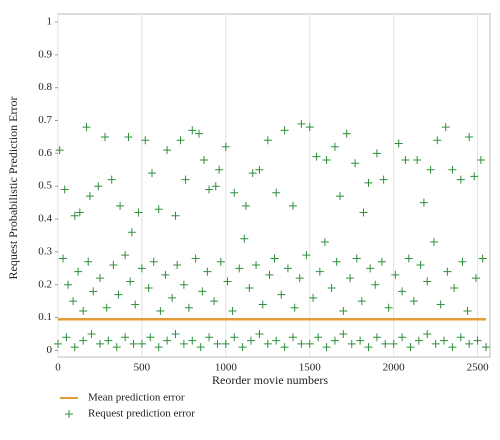  What do you see at coordinates (45, 153) in the screenshot?
I see `y-tick-label: 0.6` at bounding box center [45, 153].